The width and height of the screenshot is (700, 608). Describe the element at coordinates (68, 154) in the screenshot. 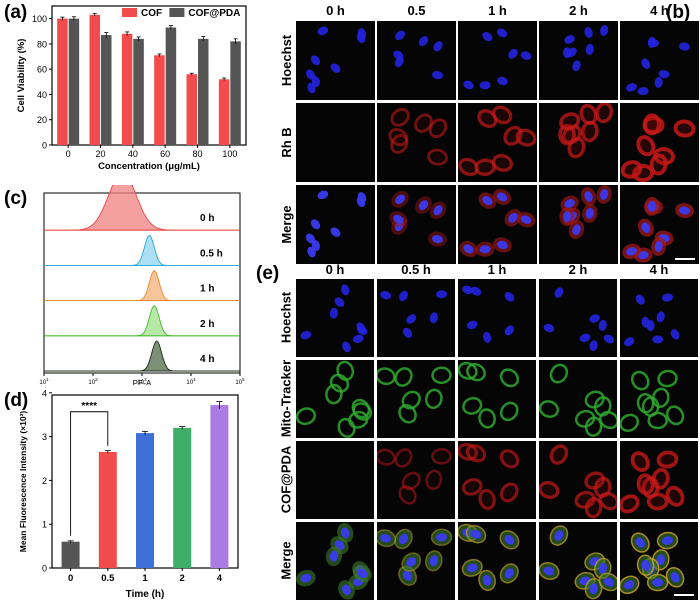

I see `x-tick-label: 0` at that location.